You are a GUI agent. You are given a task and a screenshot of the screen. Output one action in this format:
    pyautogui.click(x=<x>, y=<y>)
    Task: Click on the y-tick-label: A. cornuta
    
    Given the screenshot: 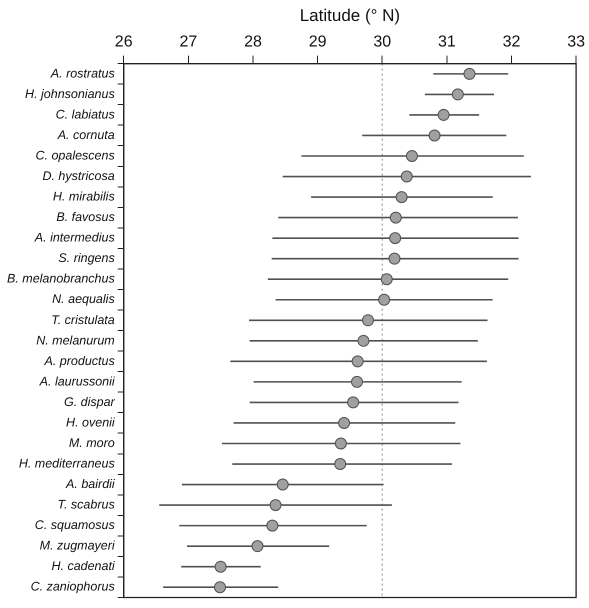 What is the action you would take?
    pyautogui.click(x=85, y=135)
    